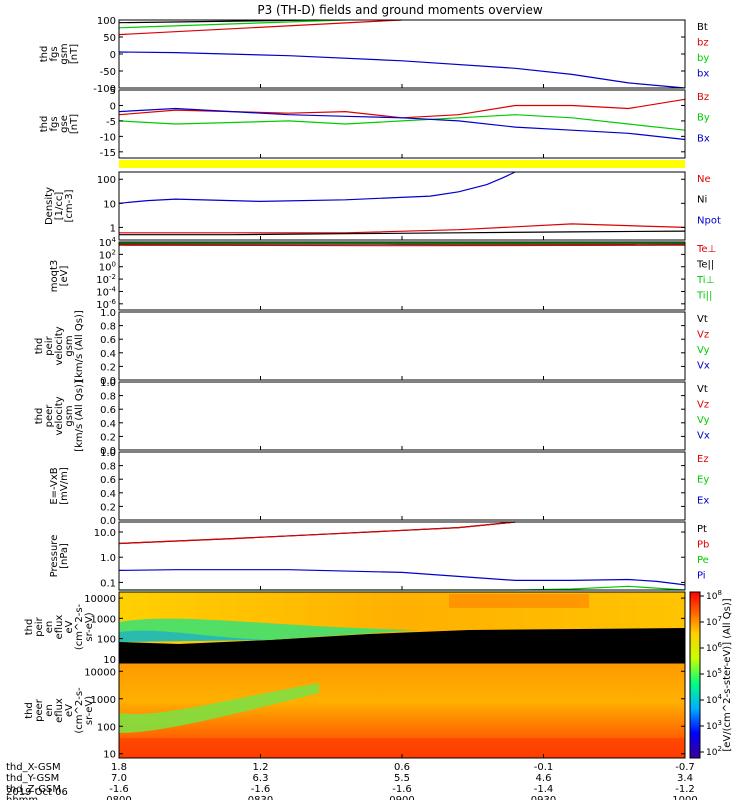  What do you see at coordinates (108, 494) in the screenshot?
I see `y-tick-label: 0.4` at bounding box center [108, 494].